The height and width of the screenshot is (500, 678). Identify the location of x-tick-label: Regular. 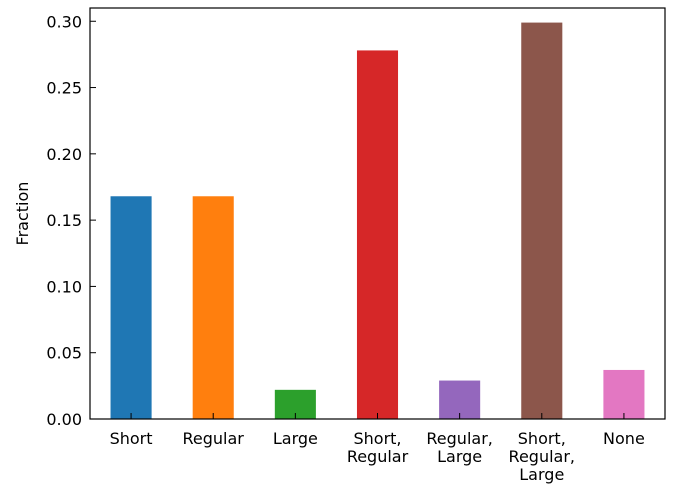
(214, 438).